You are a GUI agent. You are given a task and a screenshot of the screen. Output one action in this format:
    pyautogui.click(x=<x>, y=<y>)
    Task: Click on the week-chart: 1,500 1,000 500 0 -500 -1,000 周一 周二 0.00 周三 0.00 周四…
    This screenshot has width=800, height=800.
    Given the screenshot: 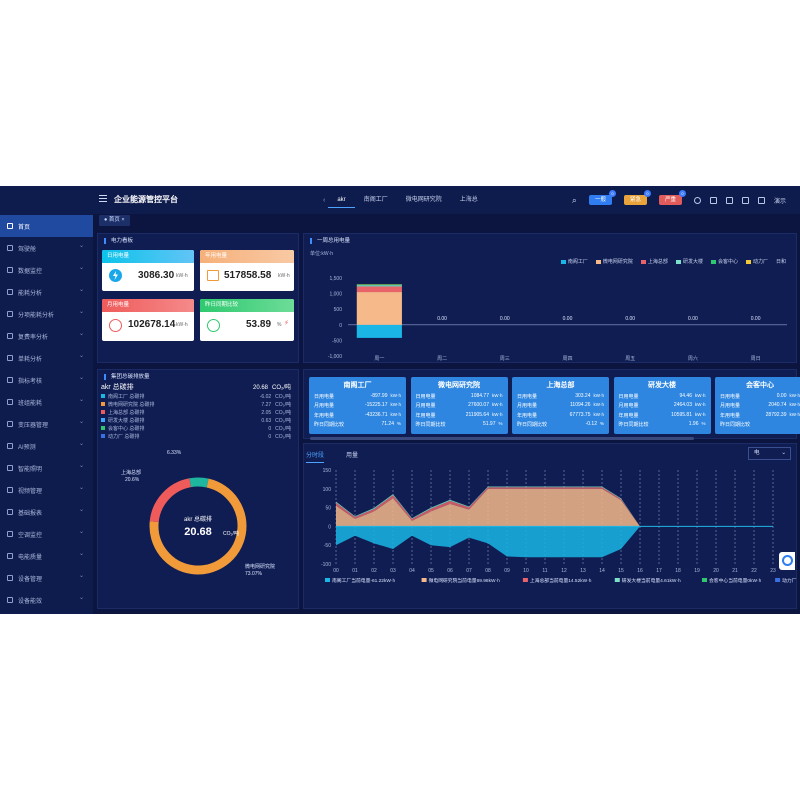 What is the action you would take?
    pyautogui.click(x=557, y=318)
    